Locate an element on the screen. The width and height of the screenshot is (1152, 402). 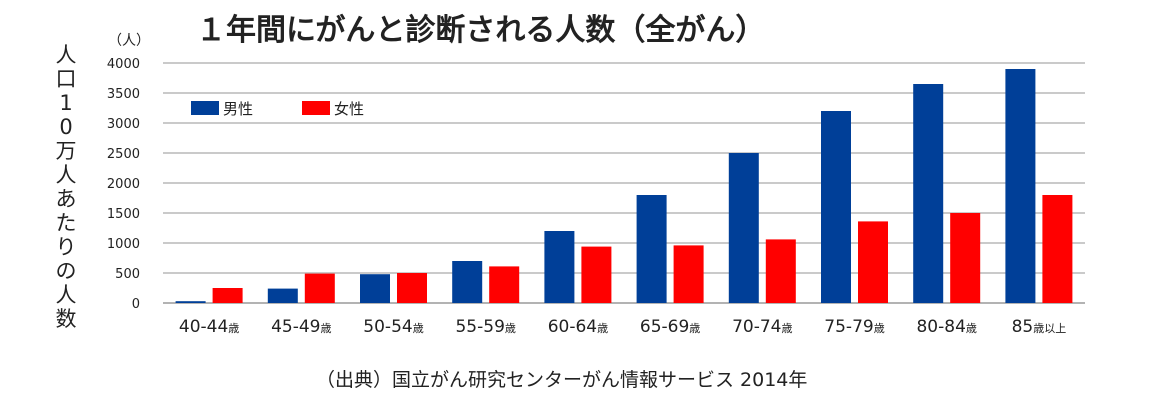
y-tick-label: 3500 is located at coordinates (123, 94).